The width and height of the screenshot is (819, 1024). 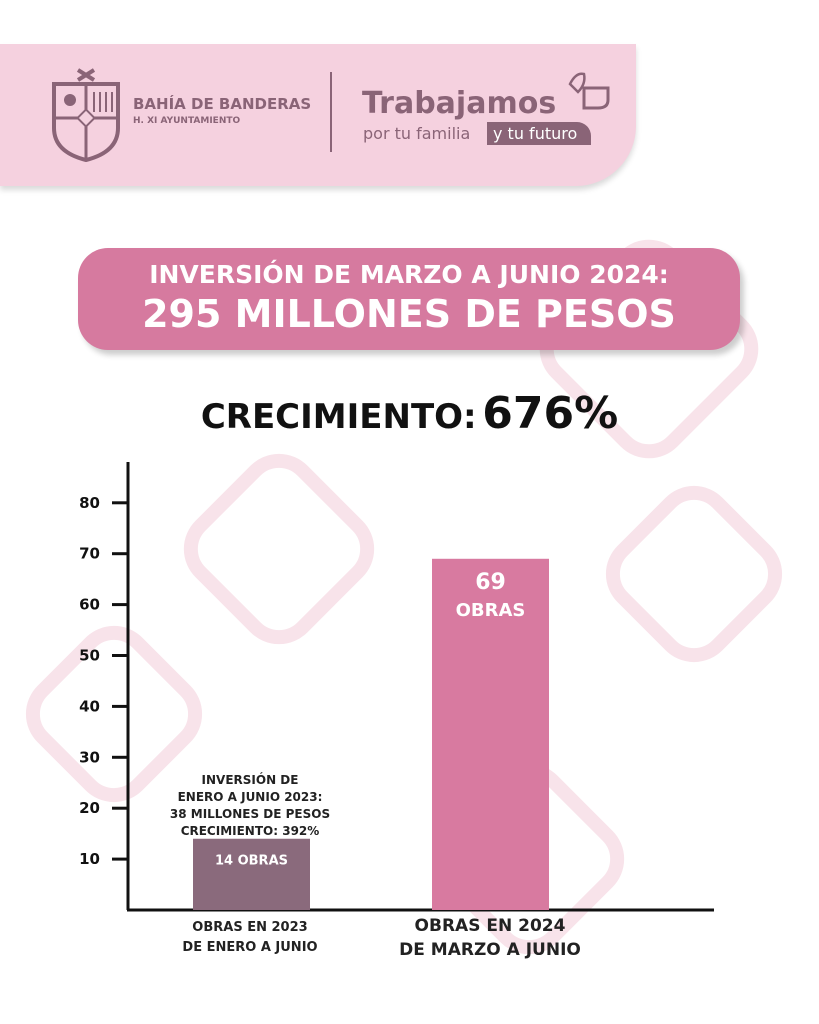 What do you see at coordinates (86, 115) in the screenshot?
I see `municipal-crest-logo` at bounding box center [86, 115].